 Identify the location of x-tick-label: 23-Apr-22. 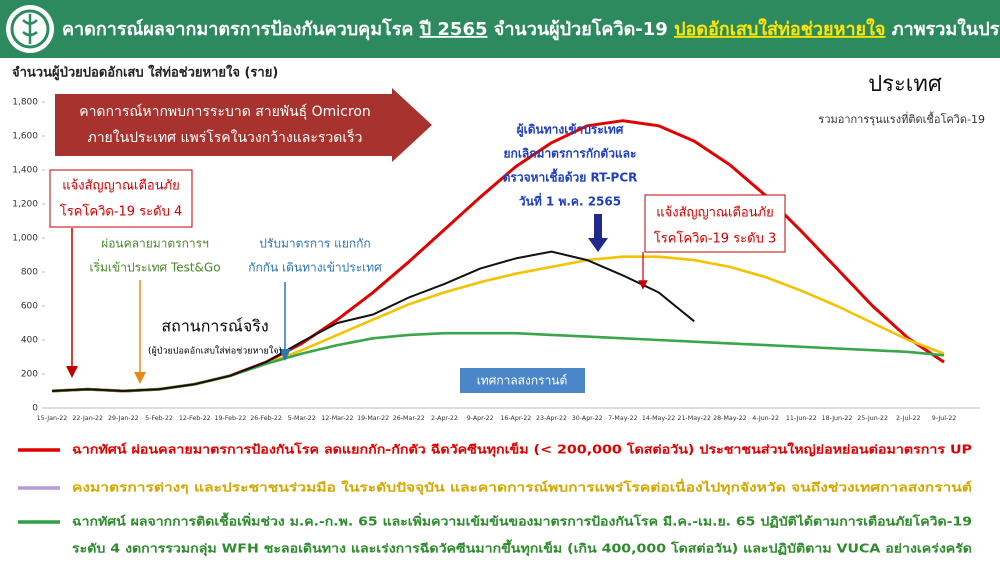
(551, 418).